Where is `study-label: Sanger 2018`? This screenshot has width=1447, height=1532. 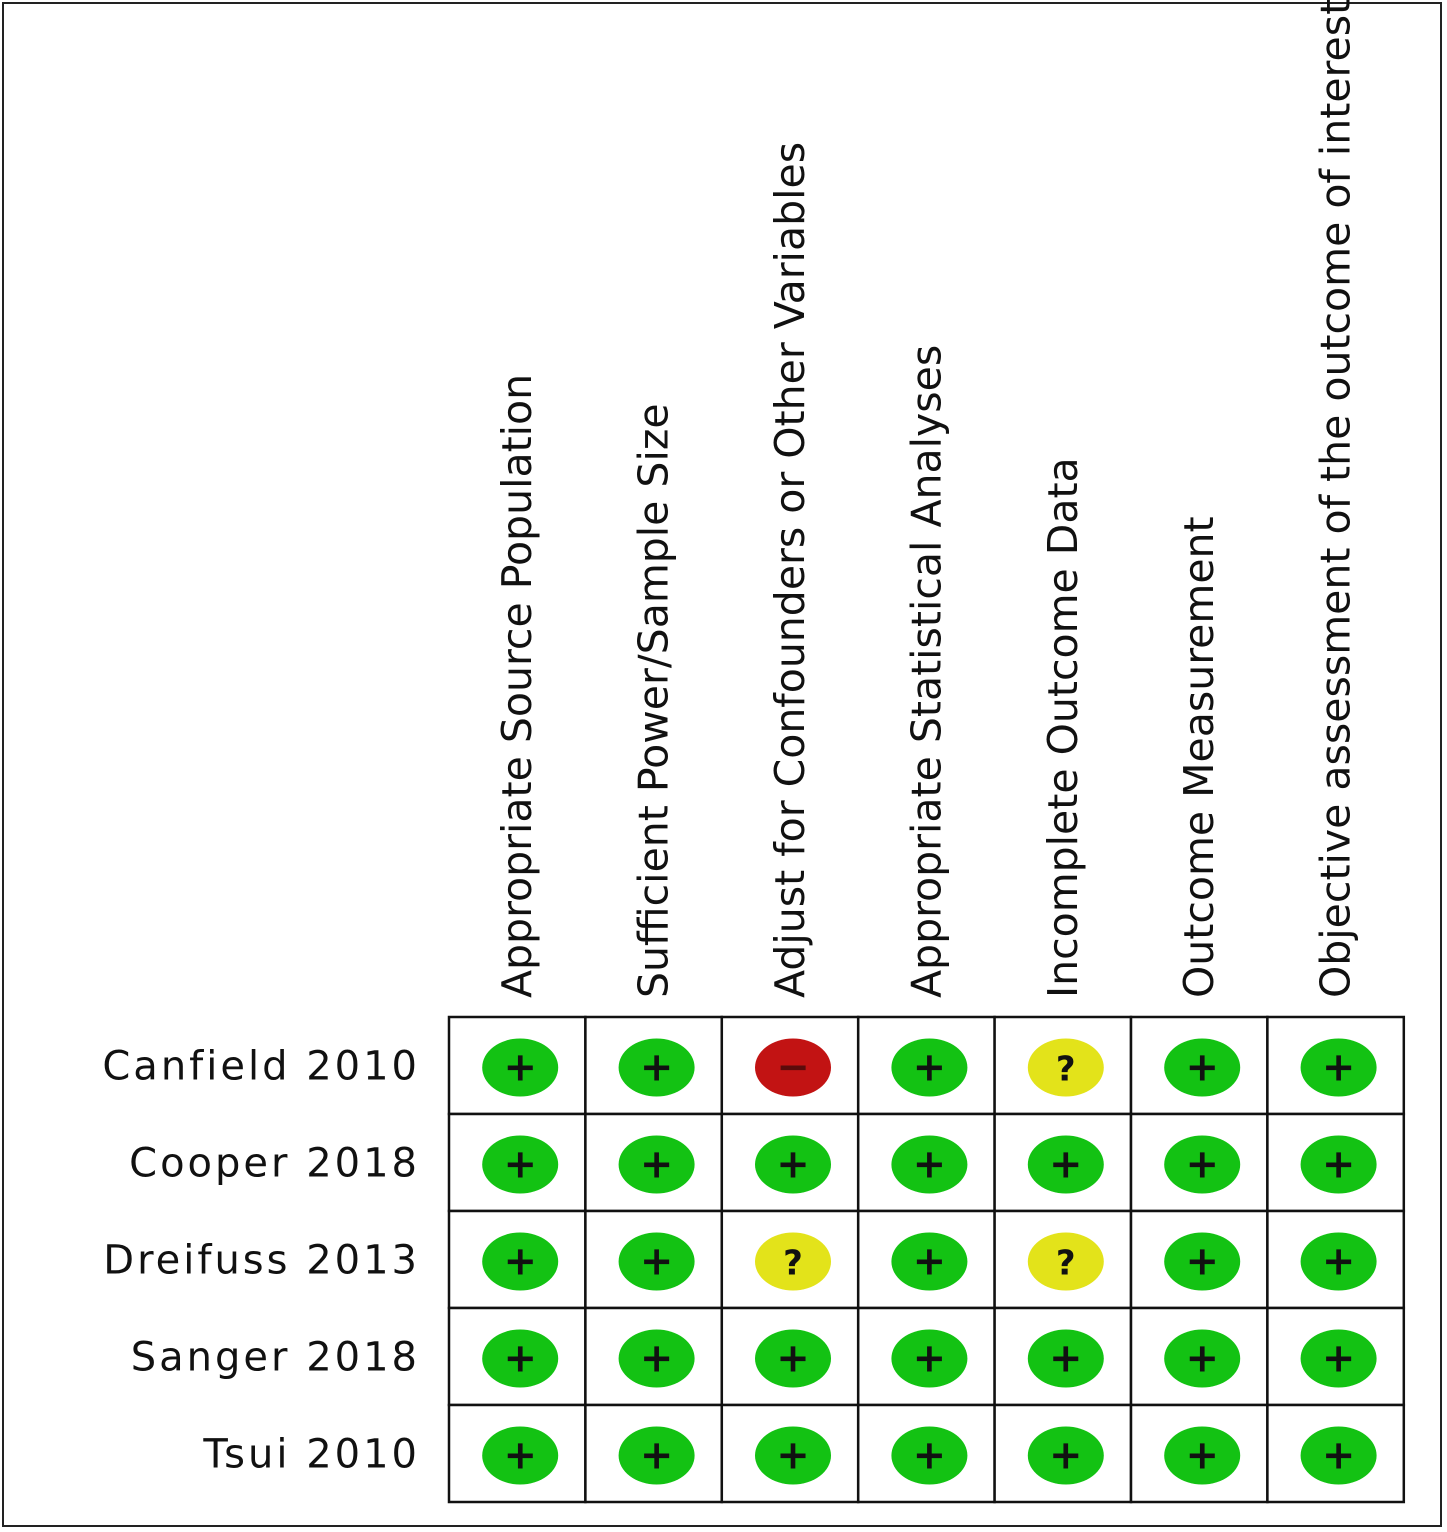
study-label: Sanger 2018 is located at coordinates (275, 1358).